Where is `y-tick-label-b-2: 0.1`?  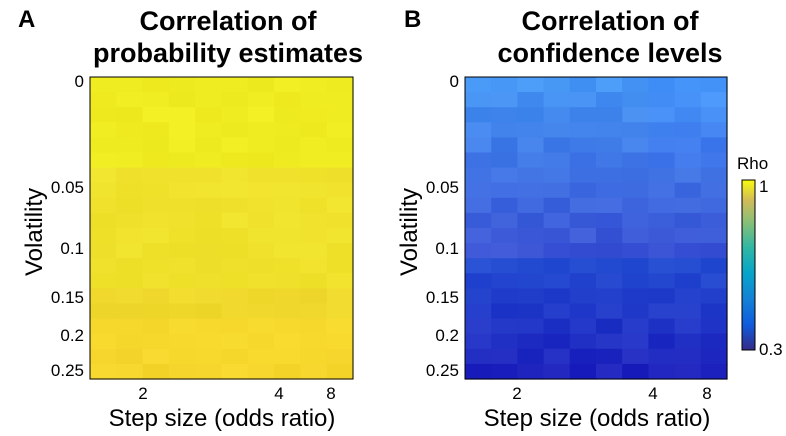
y-tick-label-b-2: 0.1 is located at coordinates (447, 248).